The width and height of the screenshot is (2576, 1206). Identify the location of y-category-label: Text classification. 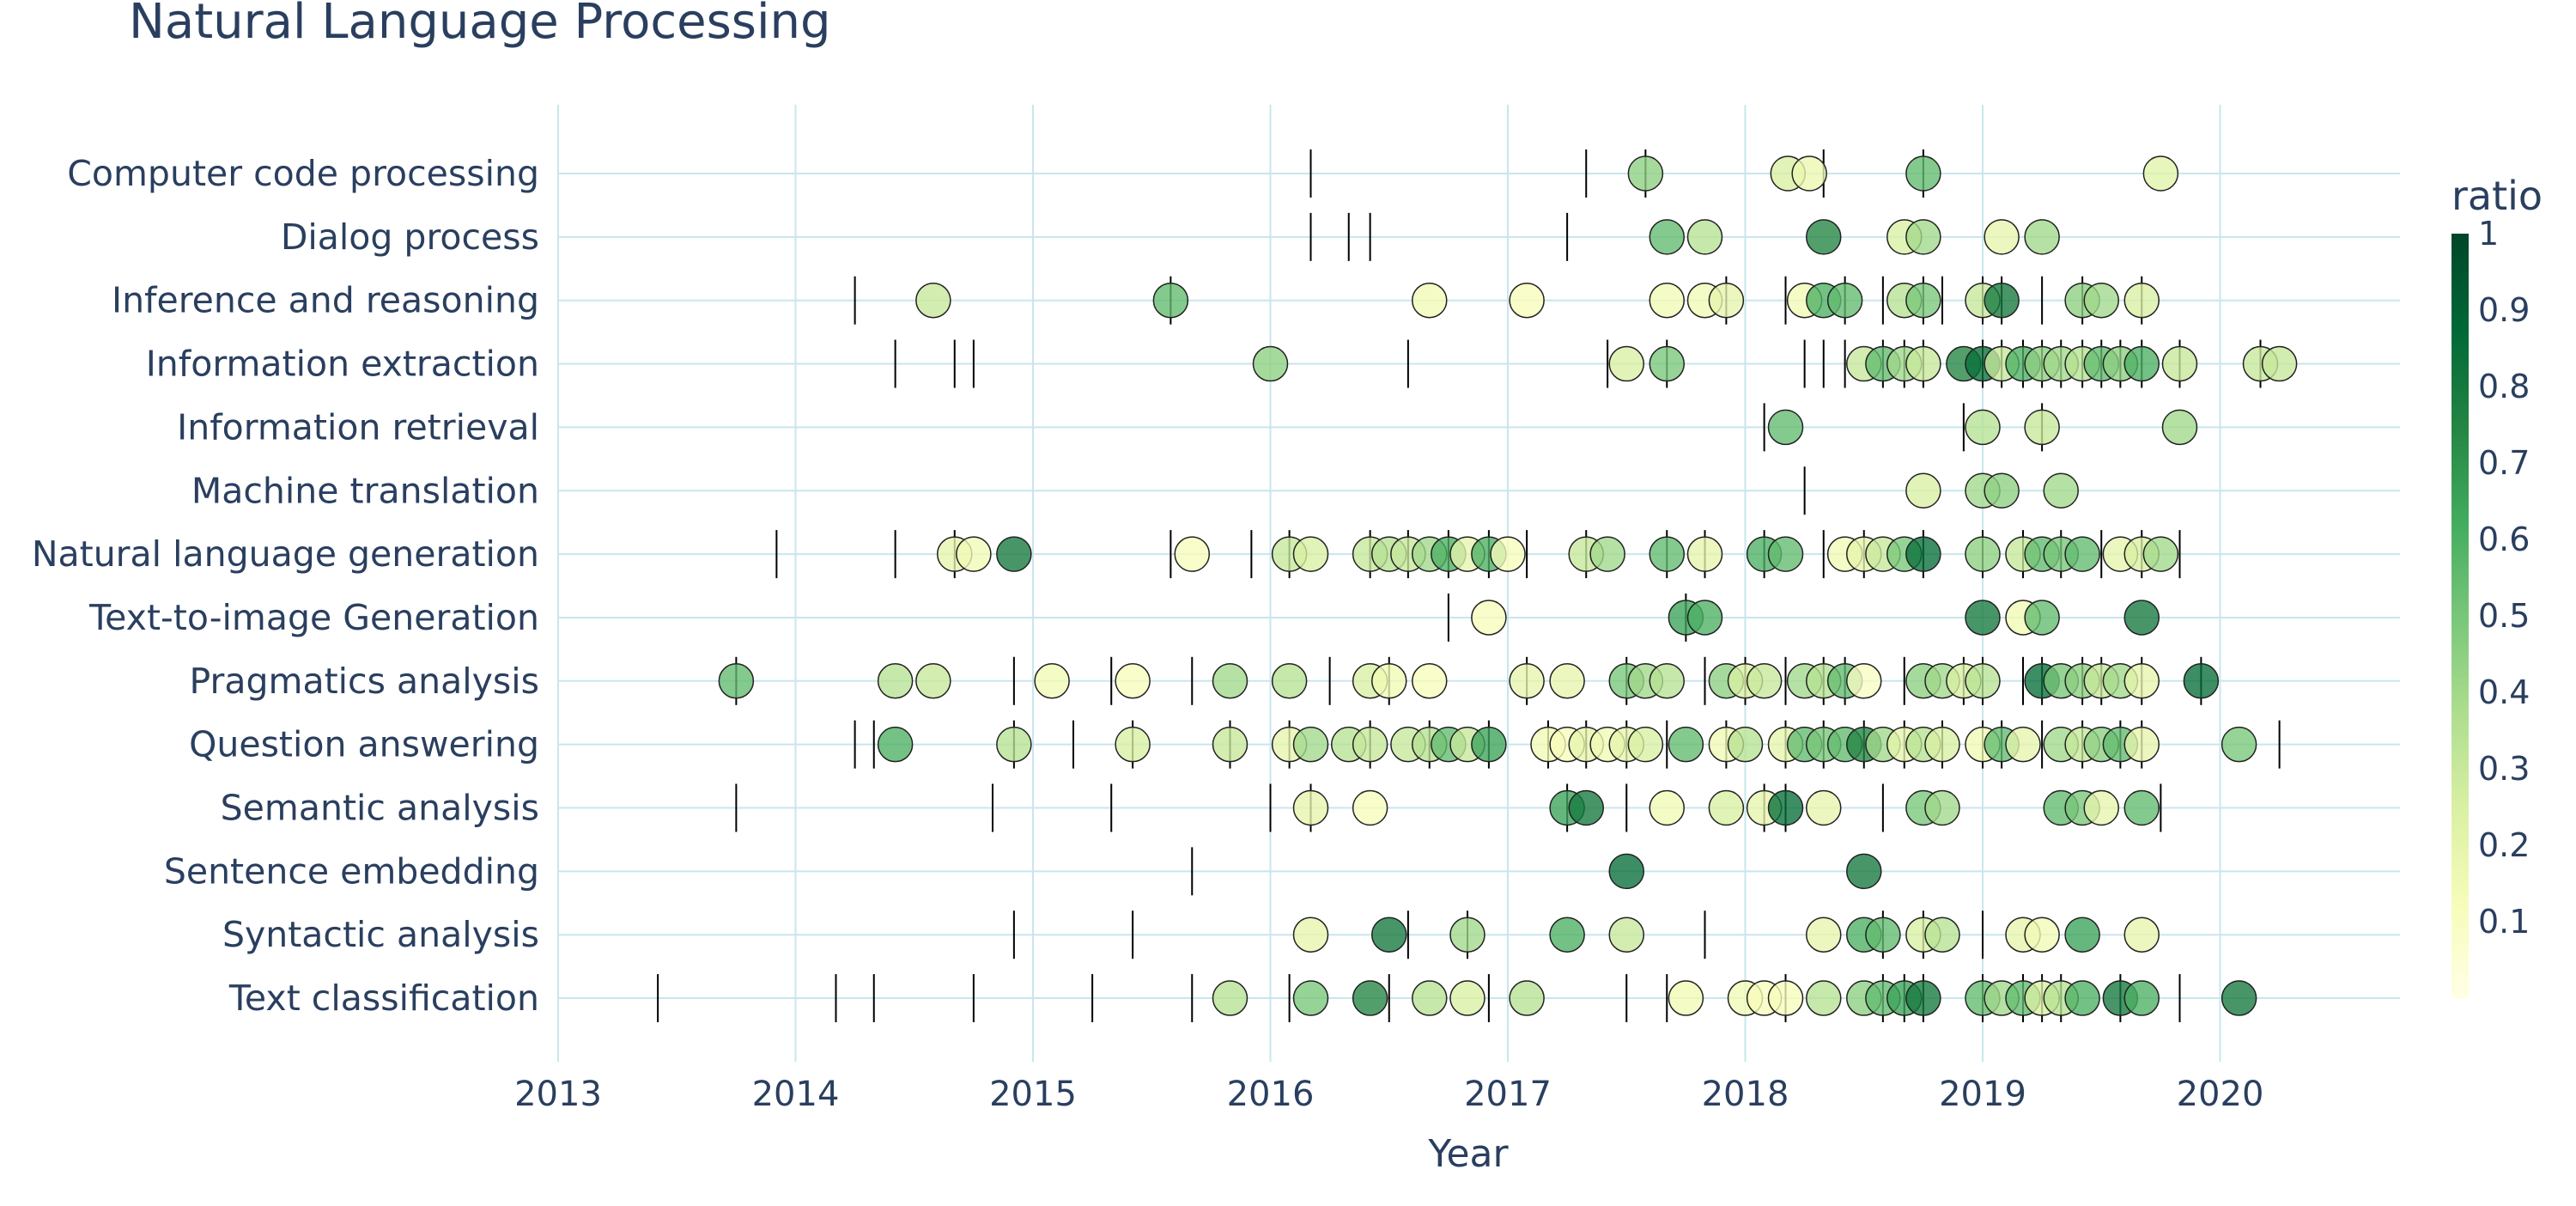
(383, 998).